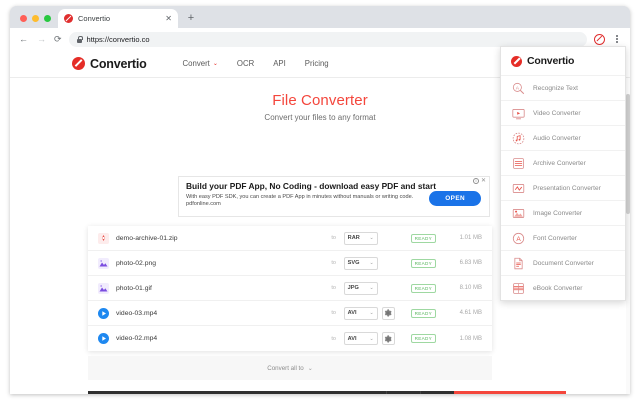 Image resolution: width=640 pixels, height=400 pixels. I want to click on file-name: demo-archive-01.zip, so click(147, 238).